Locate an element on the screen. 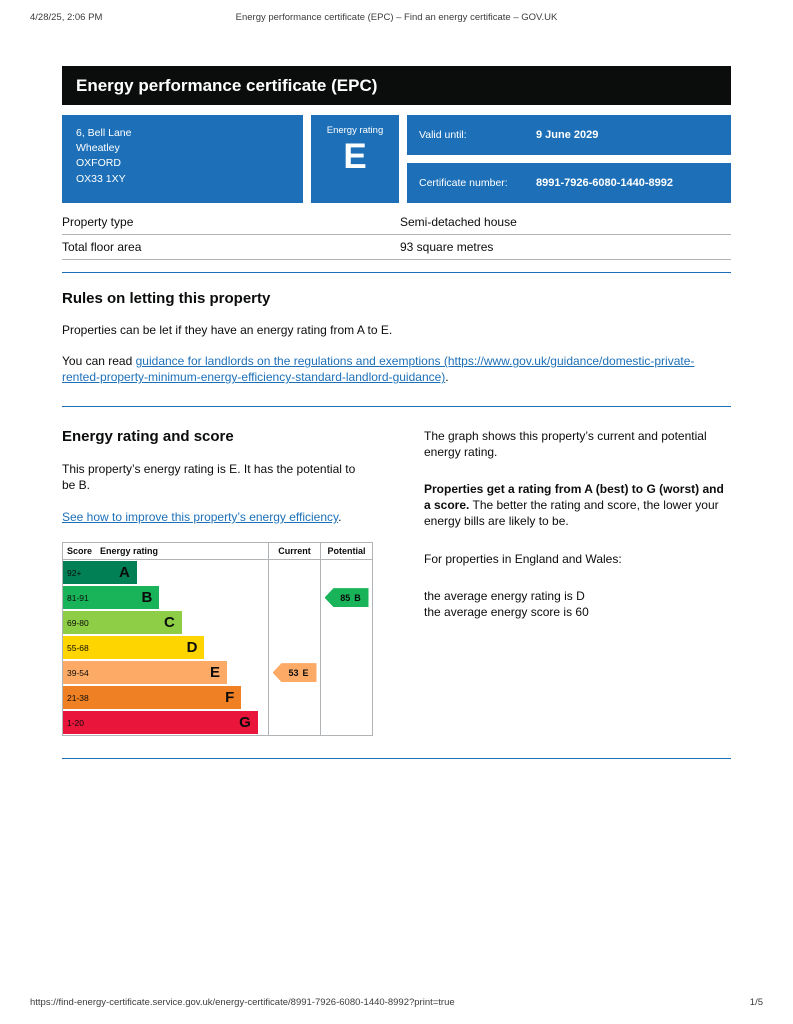  address-line: Wheatley is located at coordinates (98, 148).